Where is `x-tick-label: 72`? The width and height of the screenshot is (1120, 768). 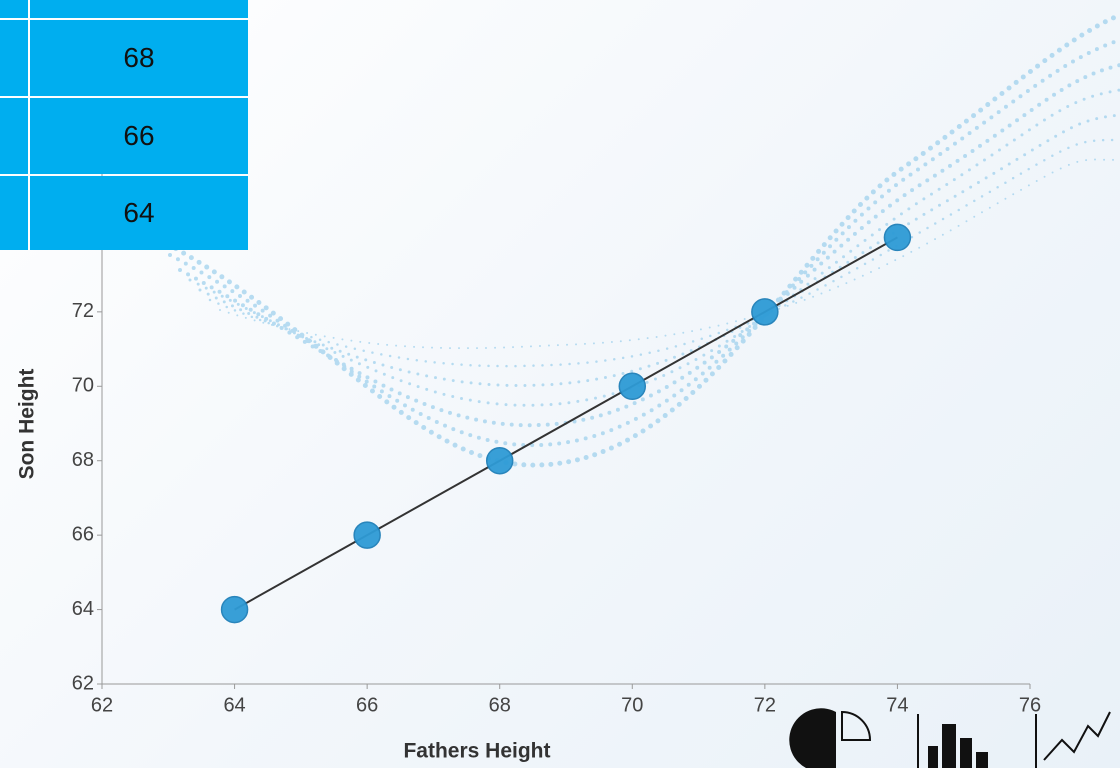 x-tick-label: 72 is located at coordinates (765, 705).